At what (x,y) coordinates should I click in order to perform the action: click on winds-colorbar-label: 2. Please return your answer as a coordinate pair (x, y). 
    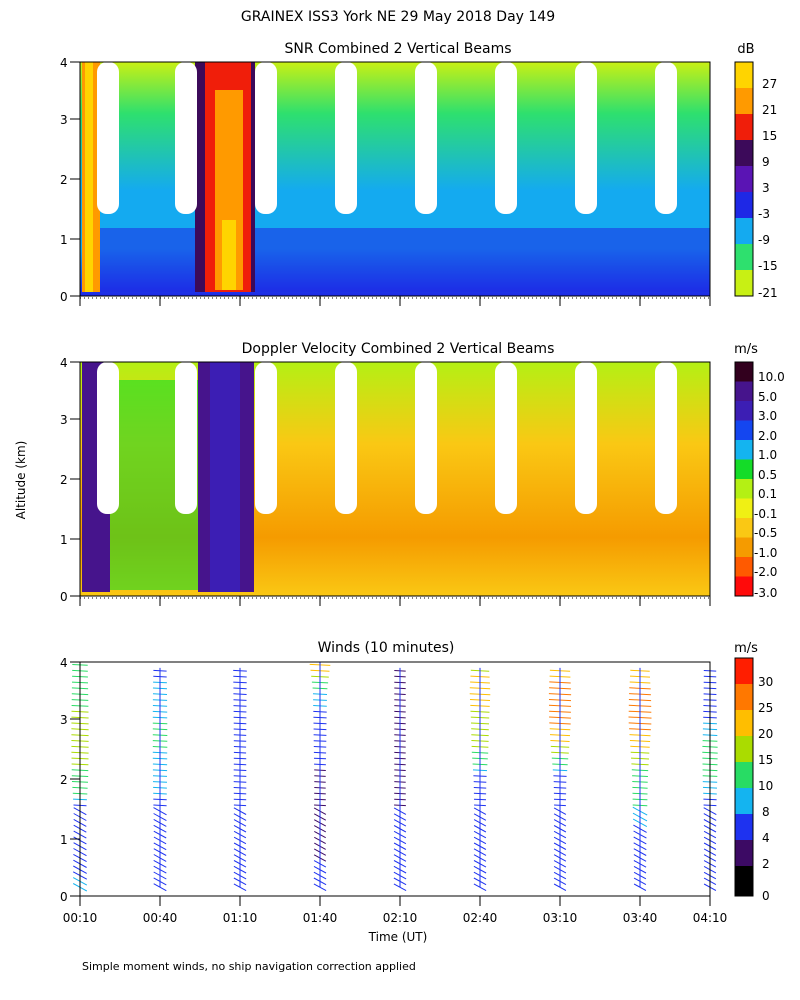
    Looking at the image, I should click on (766, 864).